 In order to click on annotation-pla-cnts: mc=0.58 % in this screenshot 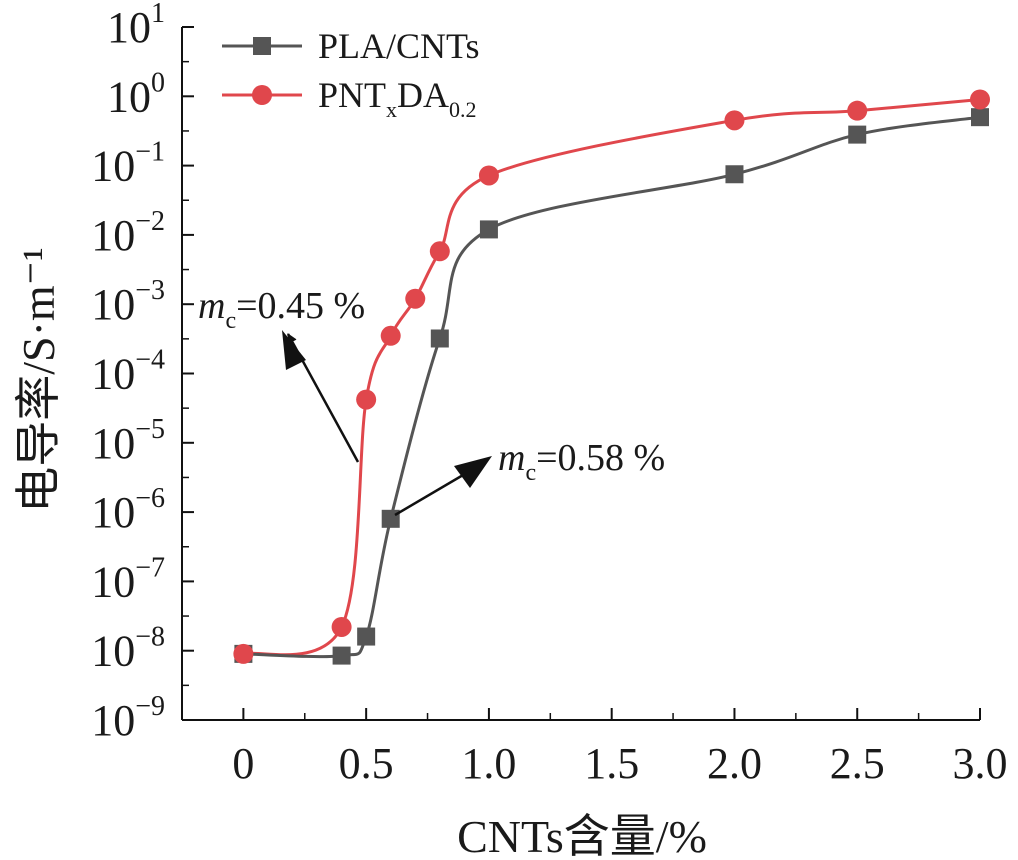, I will do `click(529, 477)`.